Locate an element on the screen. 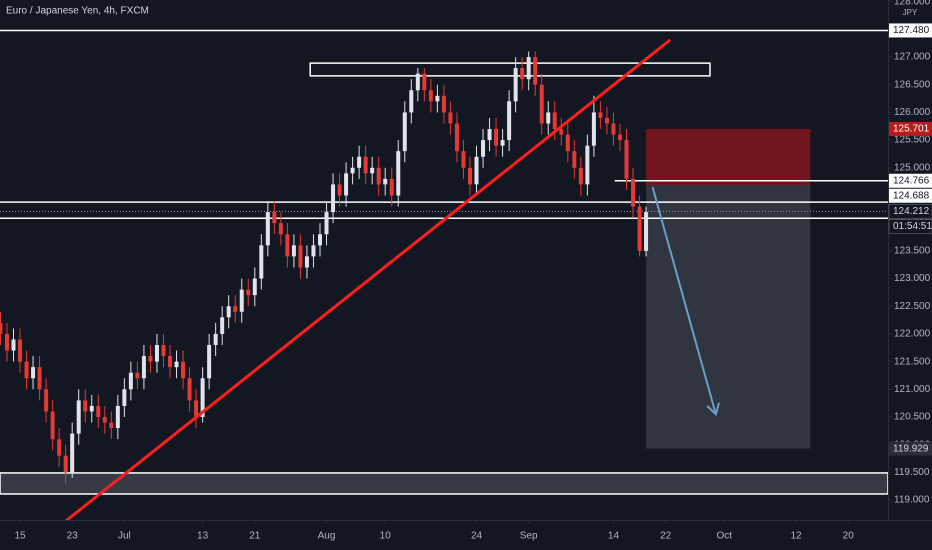  y-tick-label: 121.000 is located at coordinates (912, 389).